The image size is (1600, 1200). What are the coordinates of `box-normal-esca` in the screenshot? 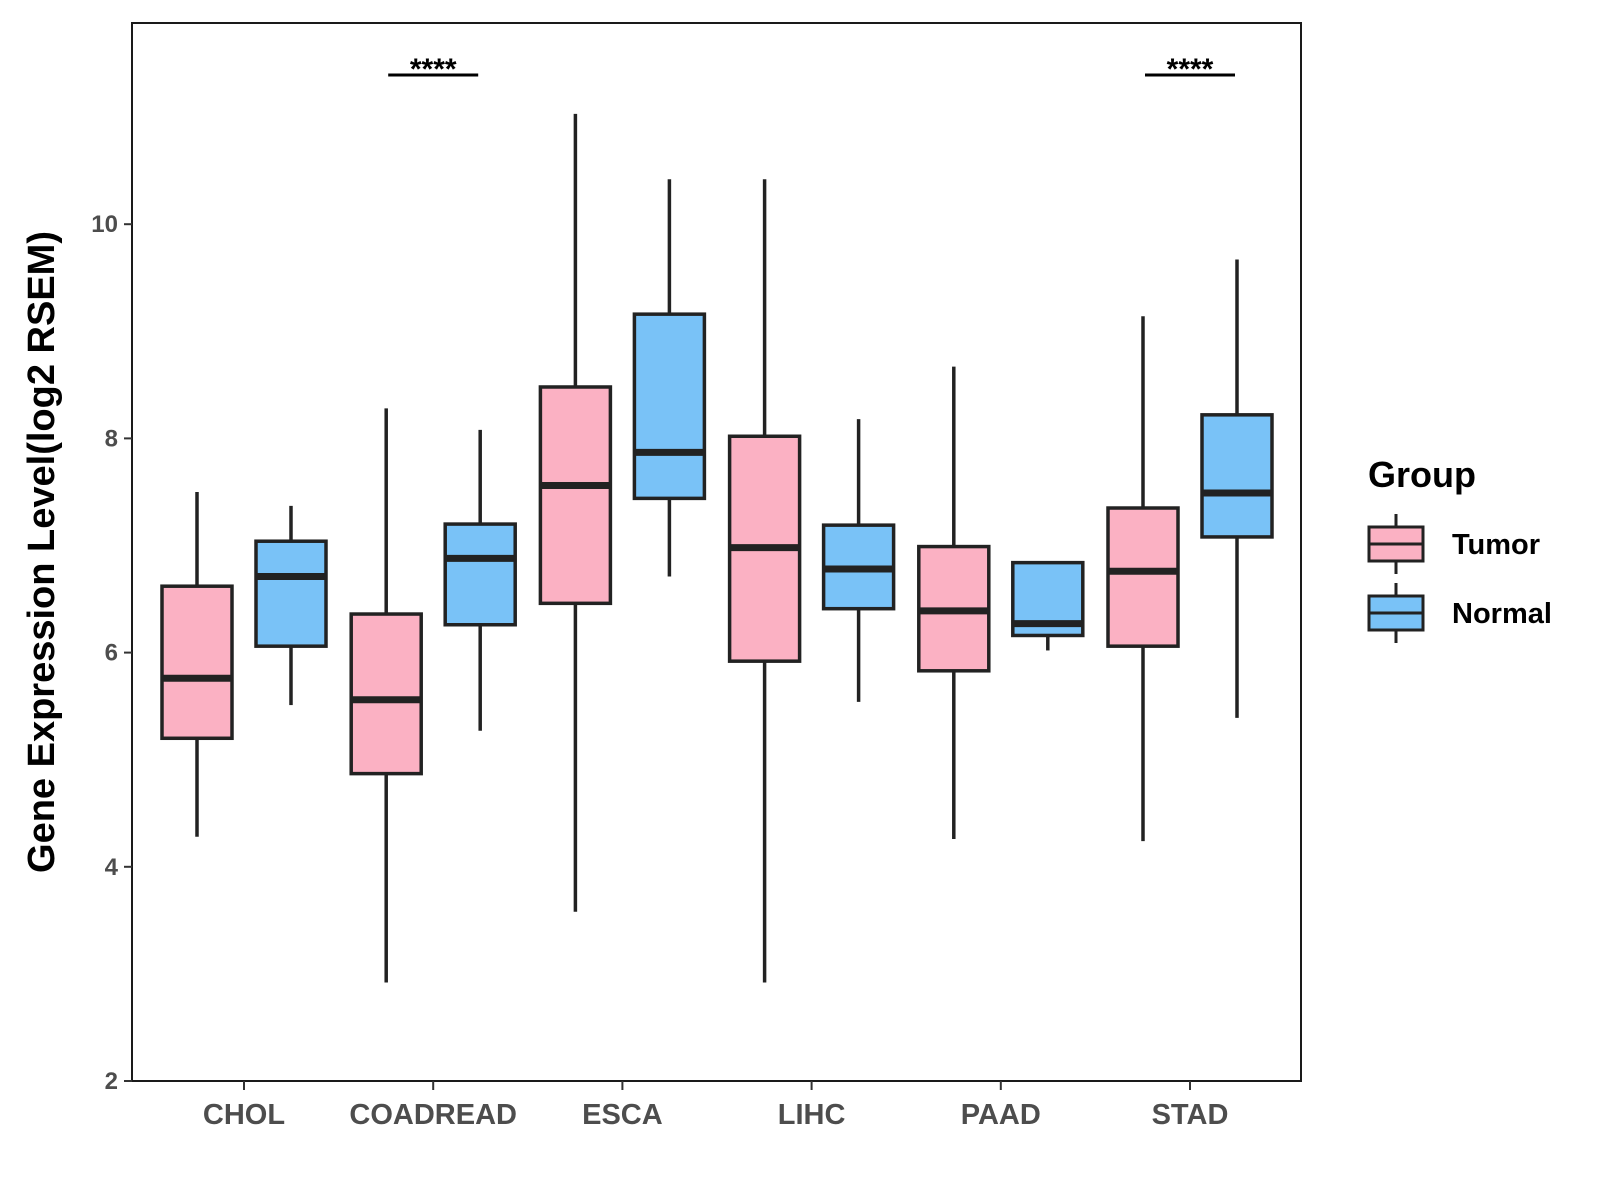 It's located at (669, 378).